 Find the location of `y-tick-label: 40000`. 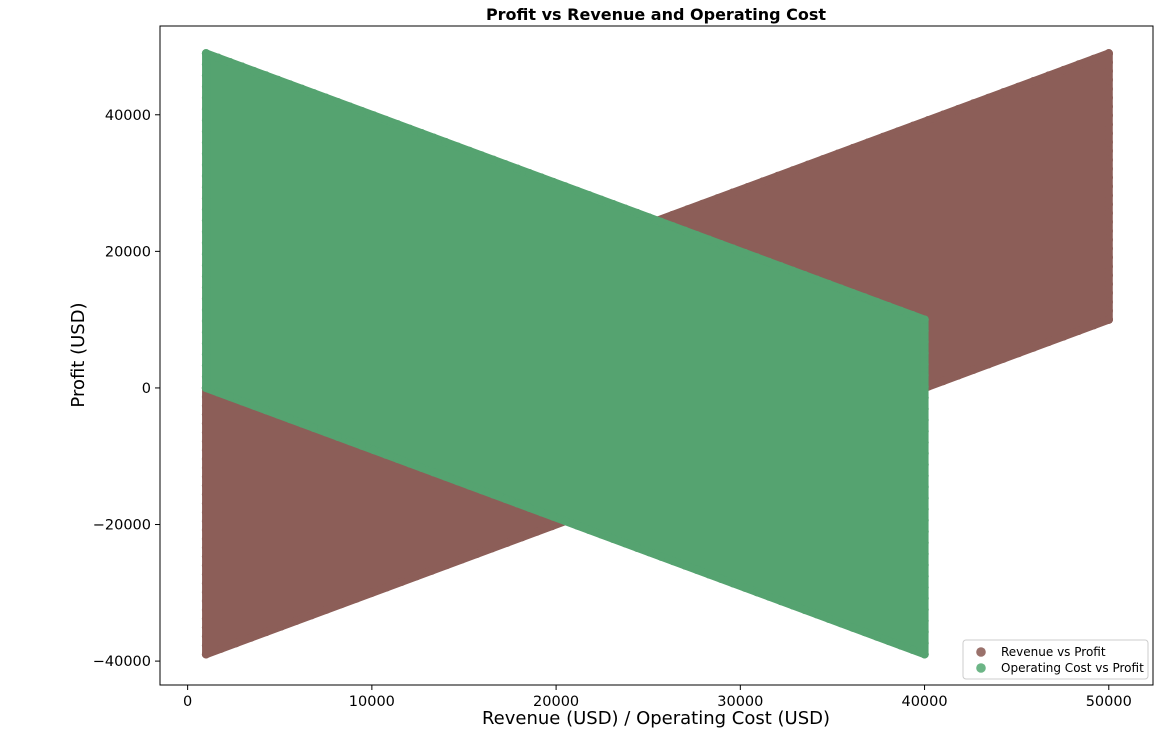

y-tick-label: 40000 is located at coordinates (128, 116).